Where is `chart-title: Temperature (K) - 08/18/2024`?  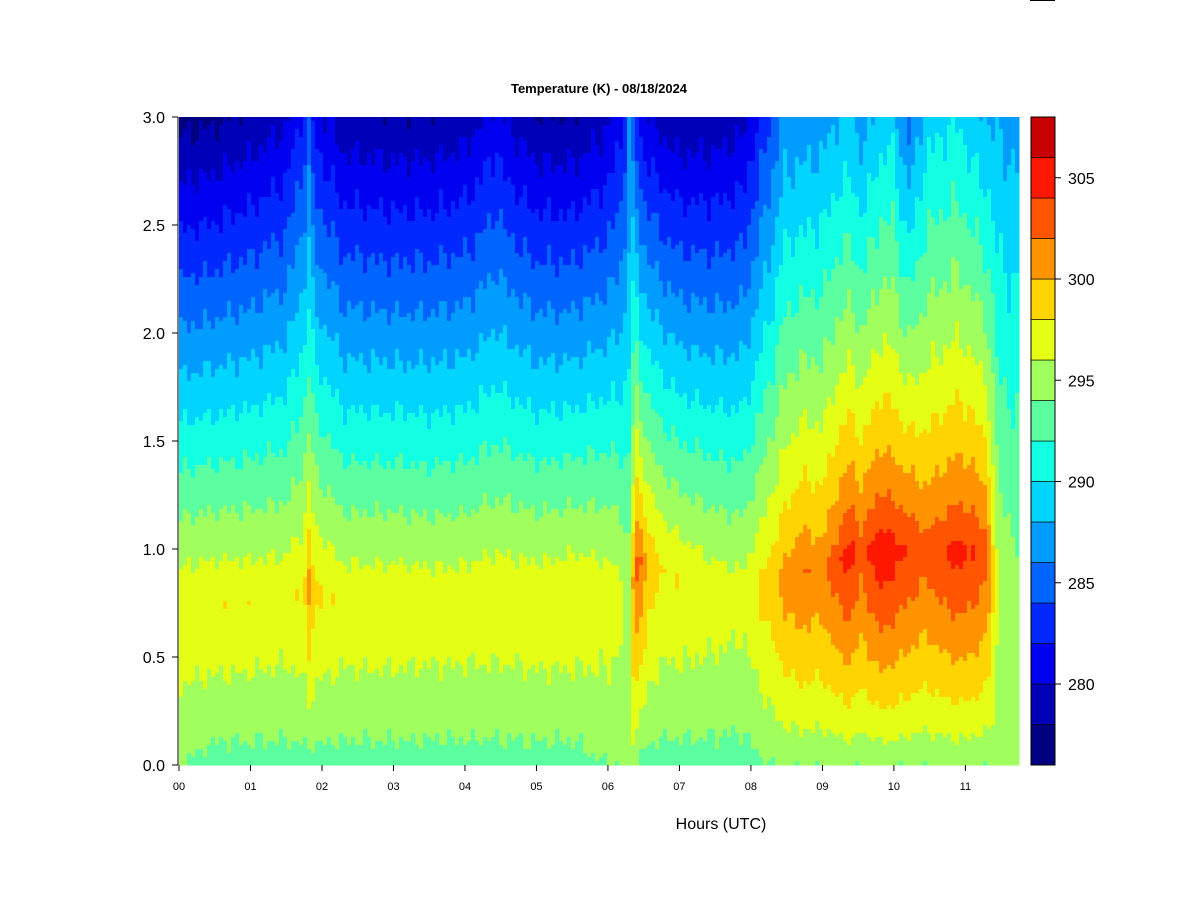 chart-title: Temperature (K) - 08/18/2024 is located at coordinates (599, 88).